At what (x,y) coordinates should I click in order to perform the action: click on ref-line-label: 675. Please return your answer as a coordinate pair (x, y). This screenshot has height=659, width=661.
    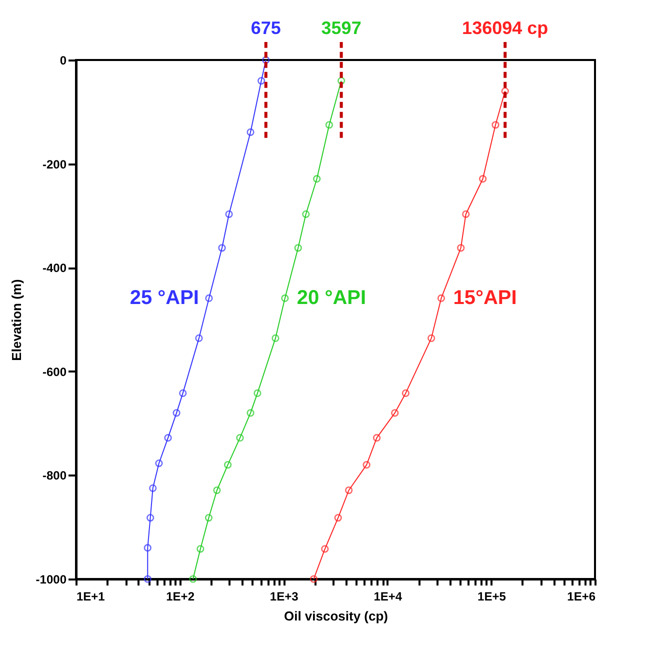
    Looking at the image, I should click on (265, 28).